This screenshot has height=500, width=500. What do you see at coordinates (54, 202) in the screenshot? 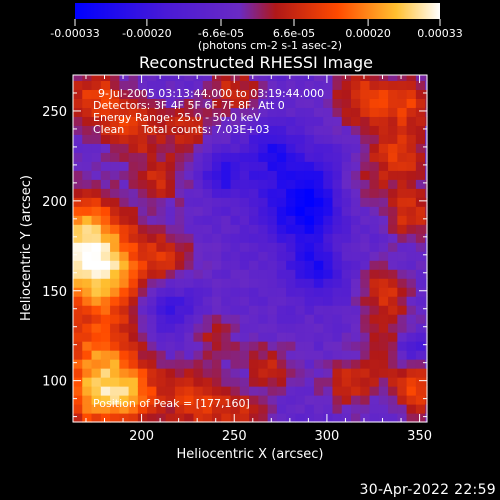
I see `y-tick-label: 200` at bounding box center [54, 202].